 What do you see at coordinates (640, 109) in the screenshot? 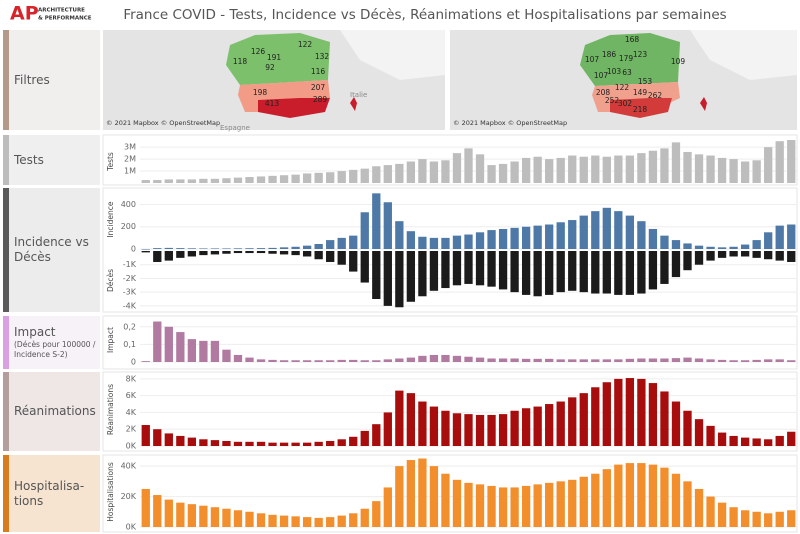
I see `map-label: 218` at bounding box center [640, 109].